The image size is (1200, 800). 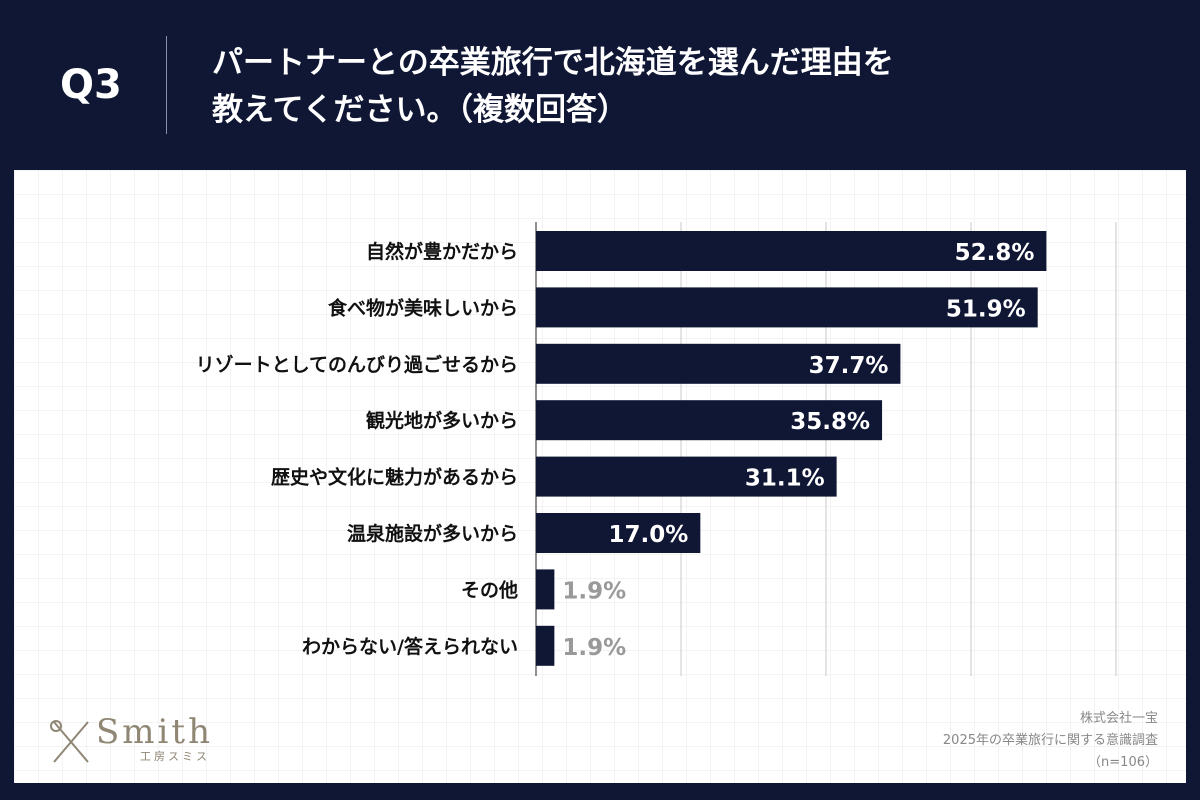 What do you see at coordinates (423, 307) in the screenshot?
I see `category-label: 食べ物が美味しいから` at bounding box center [423, 307].